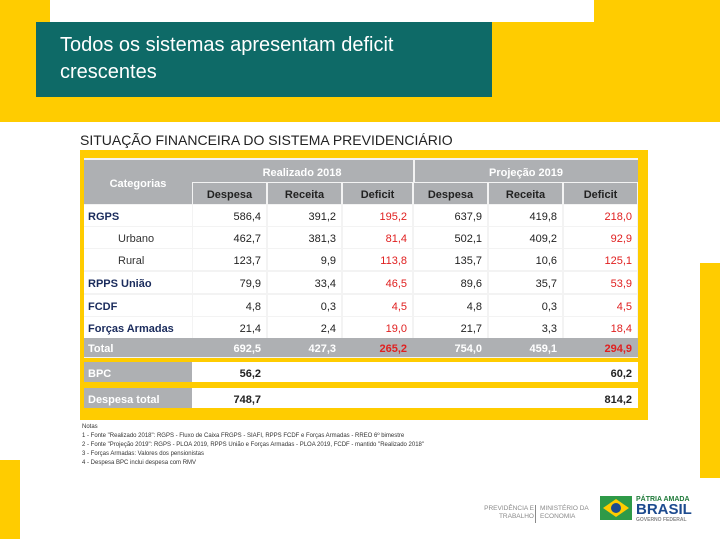  What do you see at coordinates (393, 217) in the screenshot?
I see `value-cell: 195,2` at bounding box center [393, 217].